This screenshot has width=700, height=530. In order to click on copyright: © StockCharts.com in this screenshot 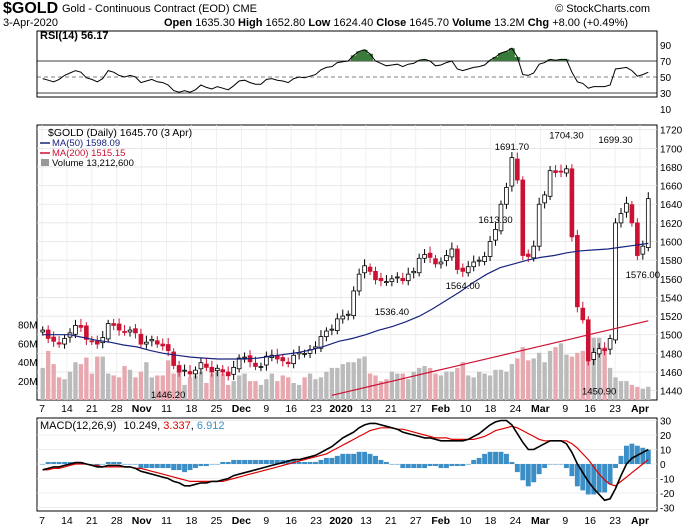, I will do `click(602, 9)`.